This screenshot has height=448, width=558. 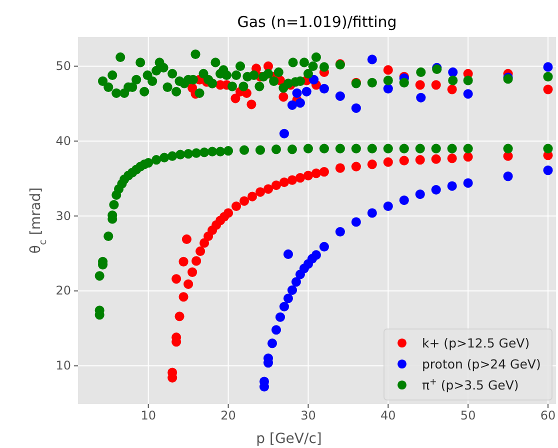 What do you see at coordinates (481, 364) in the screenshot?
I see `legend-label: proton (p>24 GeV)` at bounding box center [481, 364].